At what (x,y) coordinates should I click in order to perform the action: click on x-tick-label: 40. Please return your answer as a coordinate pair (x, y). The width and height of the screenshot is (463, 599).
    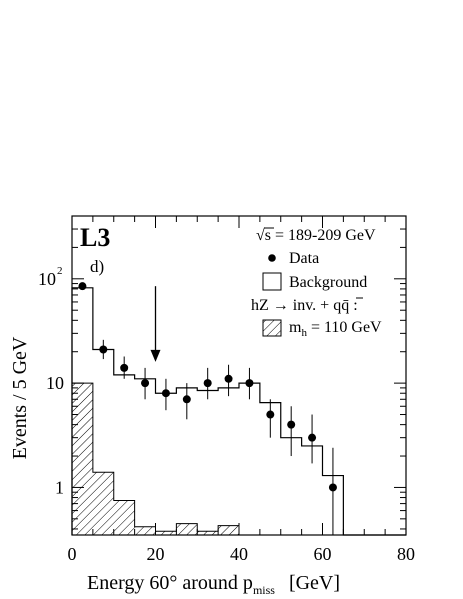
    Looking at the image, I should click on (239, 554).